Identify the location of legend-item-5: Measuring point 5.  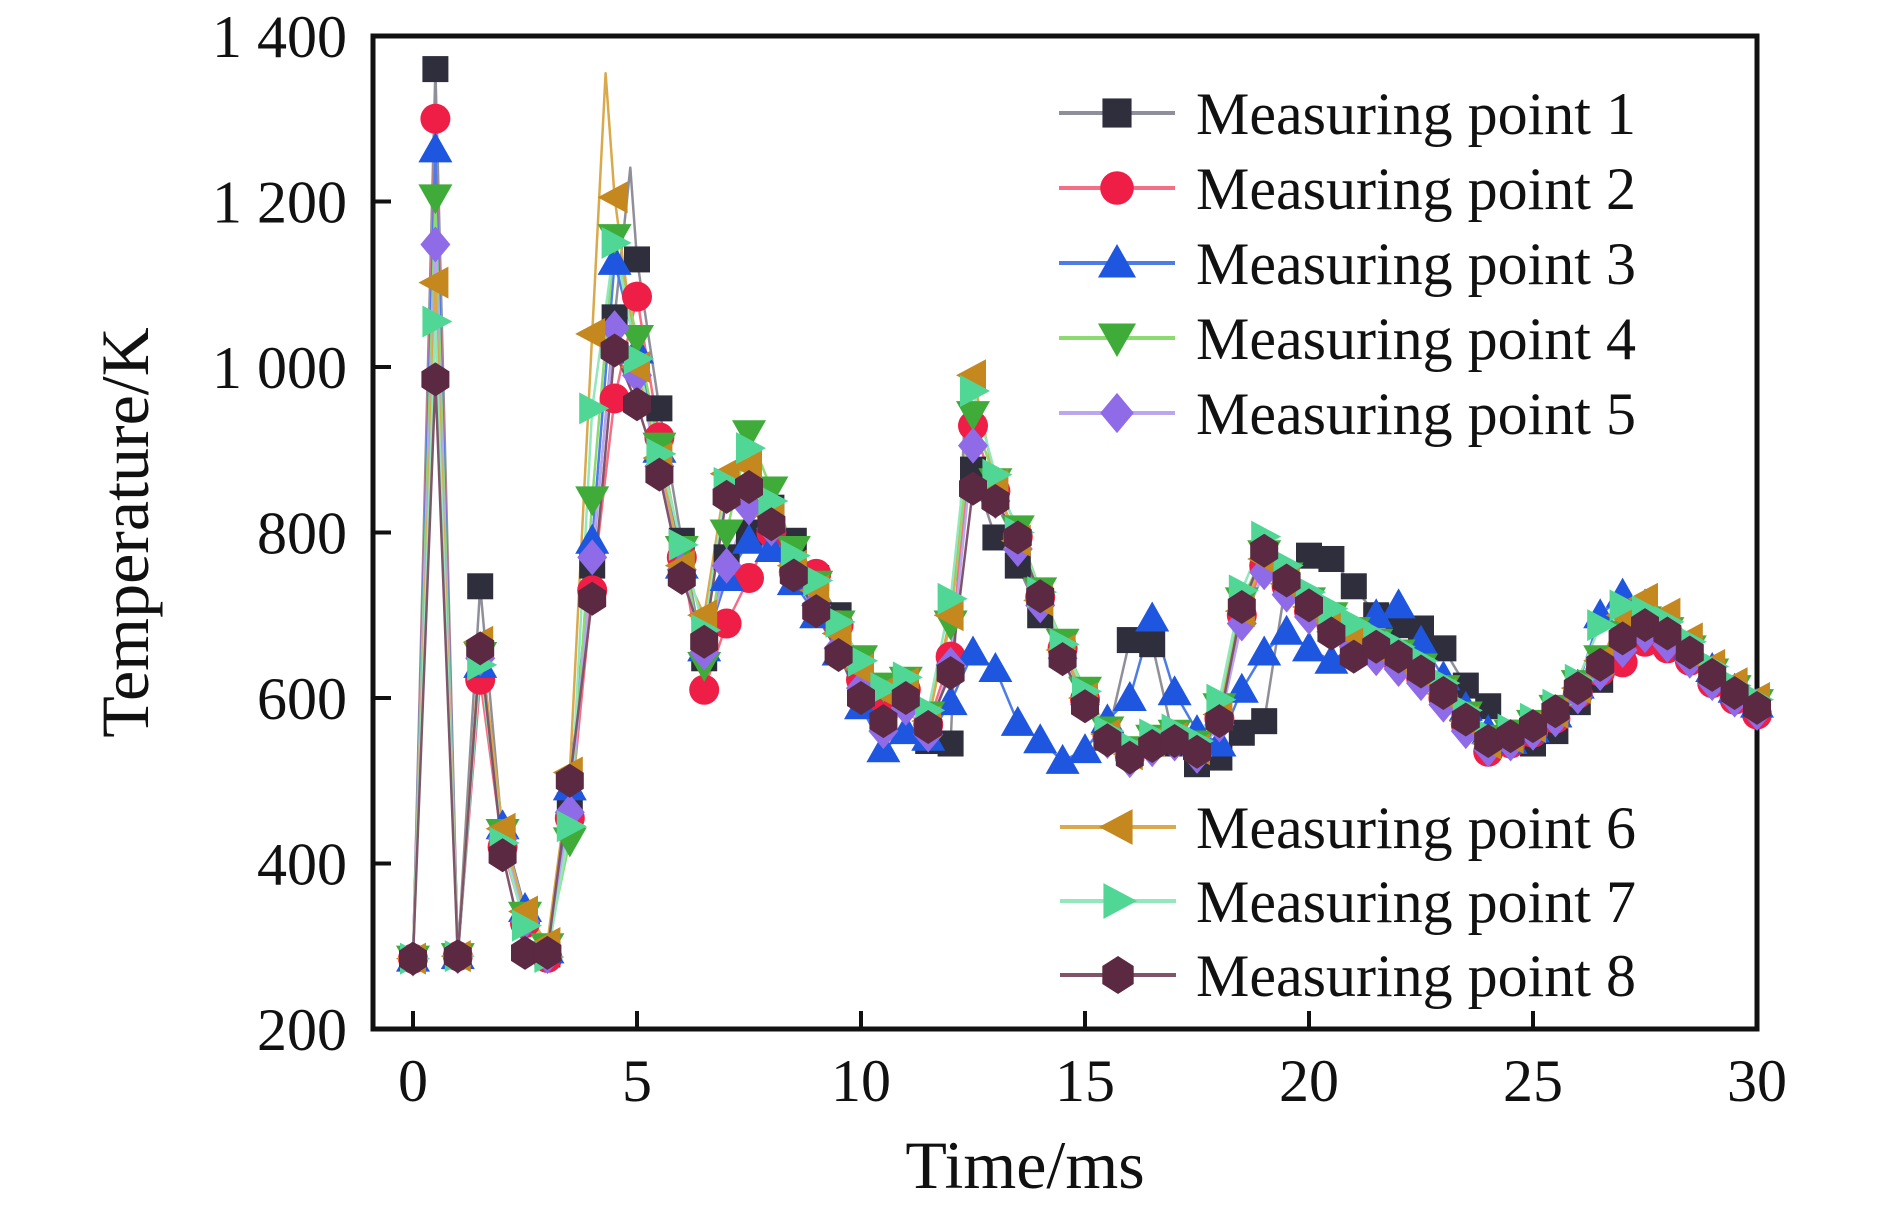
(1347, 414).